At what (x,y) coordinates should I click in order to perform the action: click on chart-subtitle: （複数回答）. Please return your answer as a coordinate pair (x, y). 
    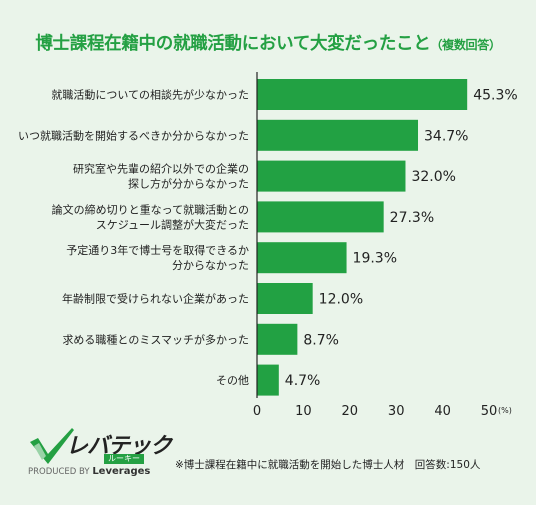
    Looking at the image, I should click on (465, 45).